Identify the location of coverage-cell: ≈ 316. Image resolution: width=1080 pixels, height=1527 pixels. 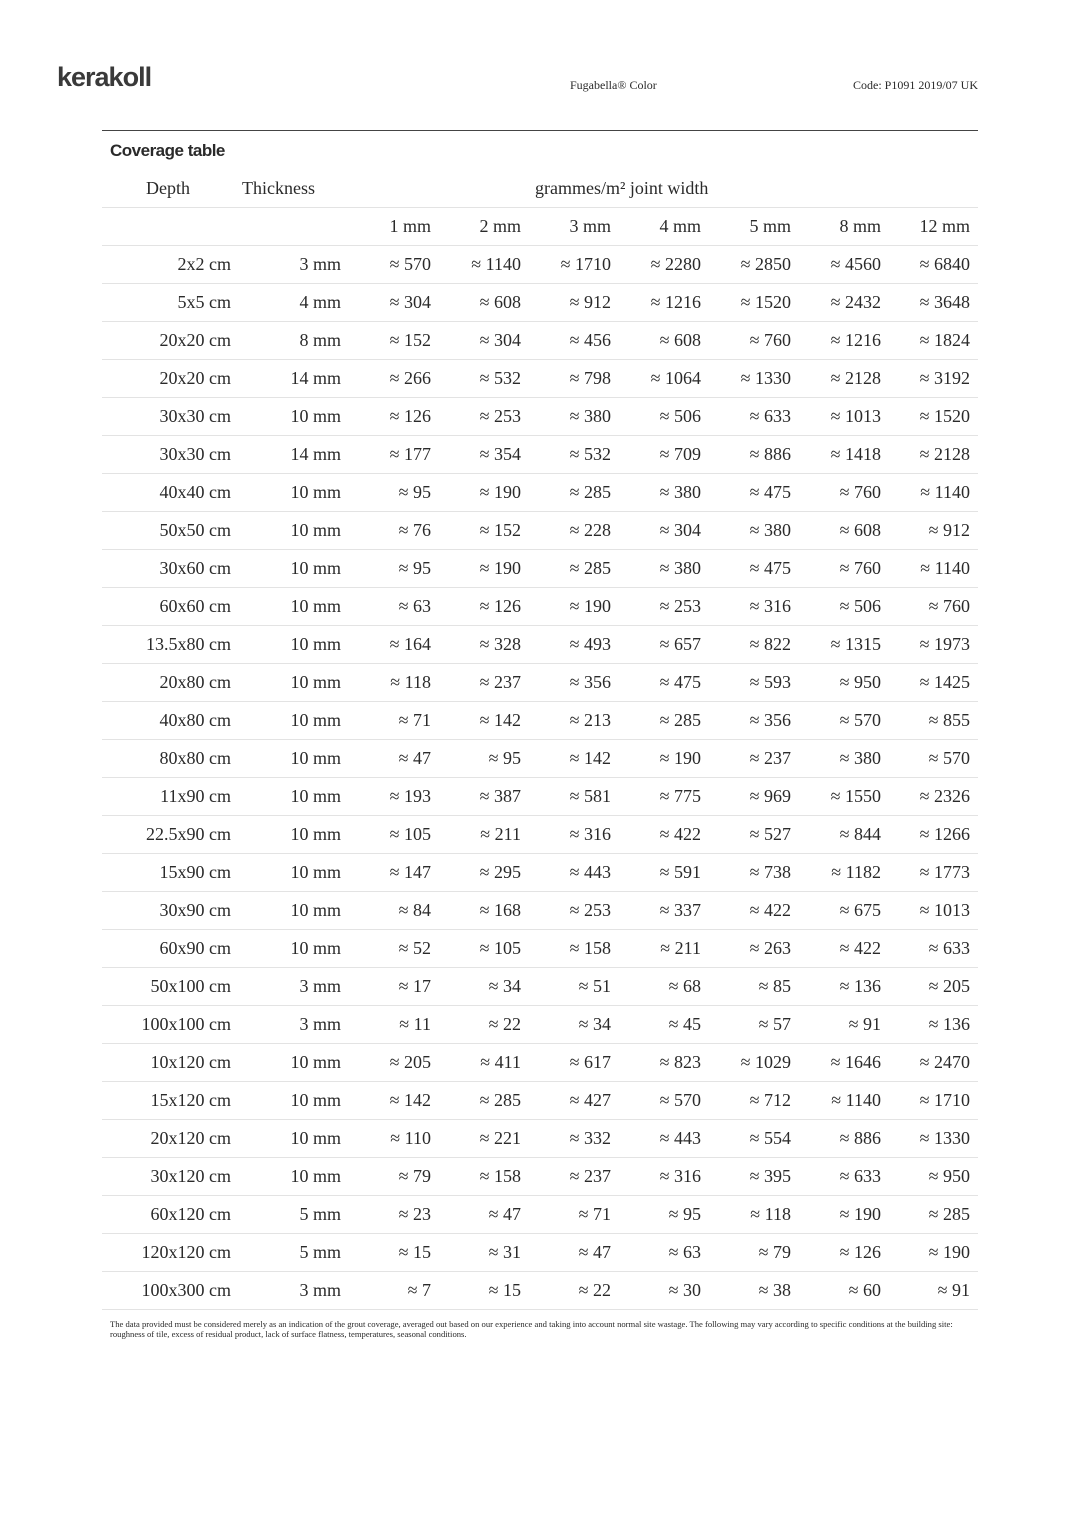
(566, 834).